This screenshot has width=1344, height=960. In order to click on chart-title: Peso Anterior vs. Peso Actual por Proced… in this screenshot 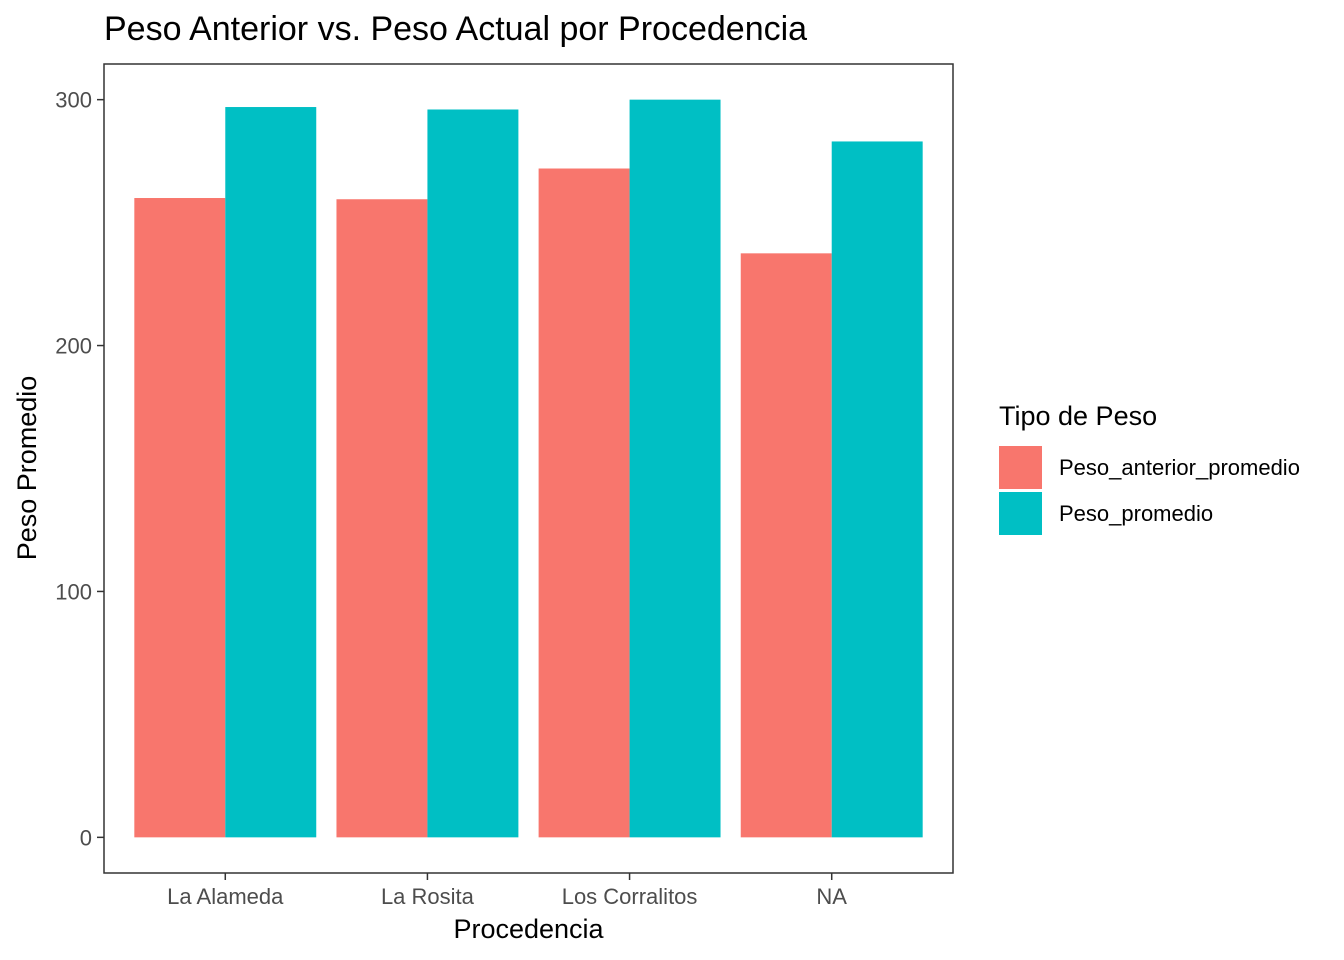, I will do `click(455, 29)`.